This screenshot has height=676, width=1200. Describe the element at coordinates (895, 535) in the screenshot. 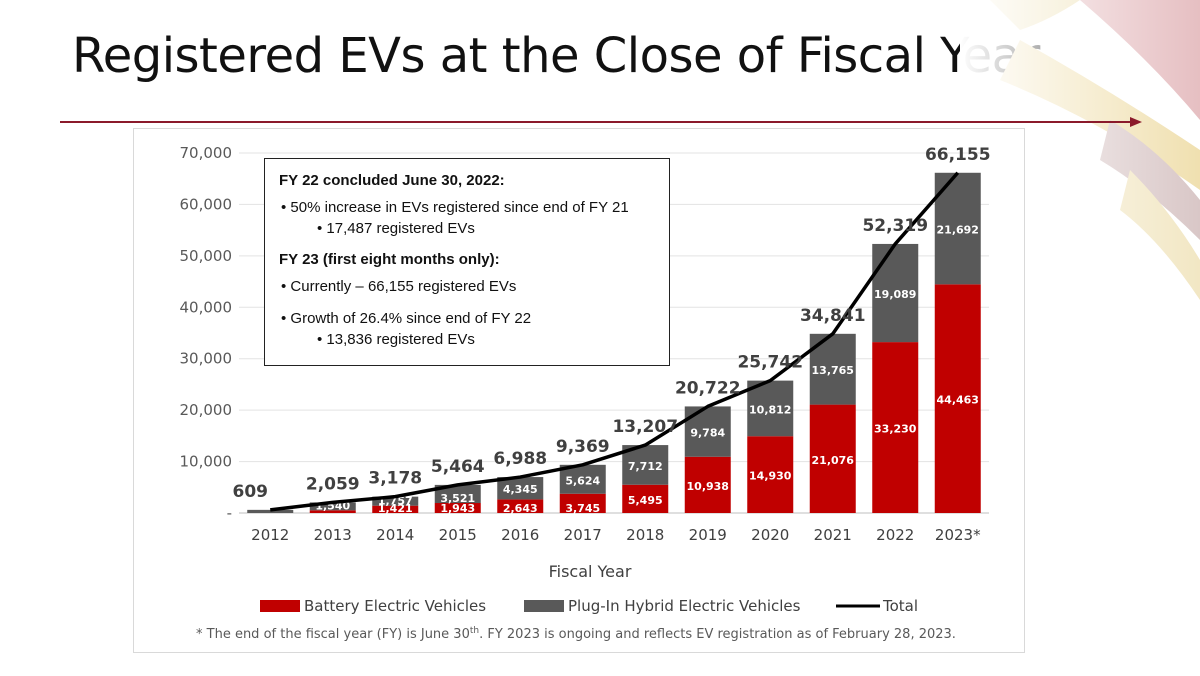

I see `x-tick-label: 2022` at that location.